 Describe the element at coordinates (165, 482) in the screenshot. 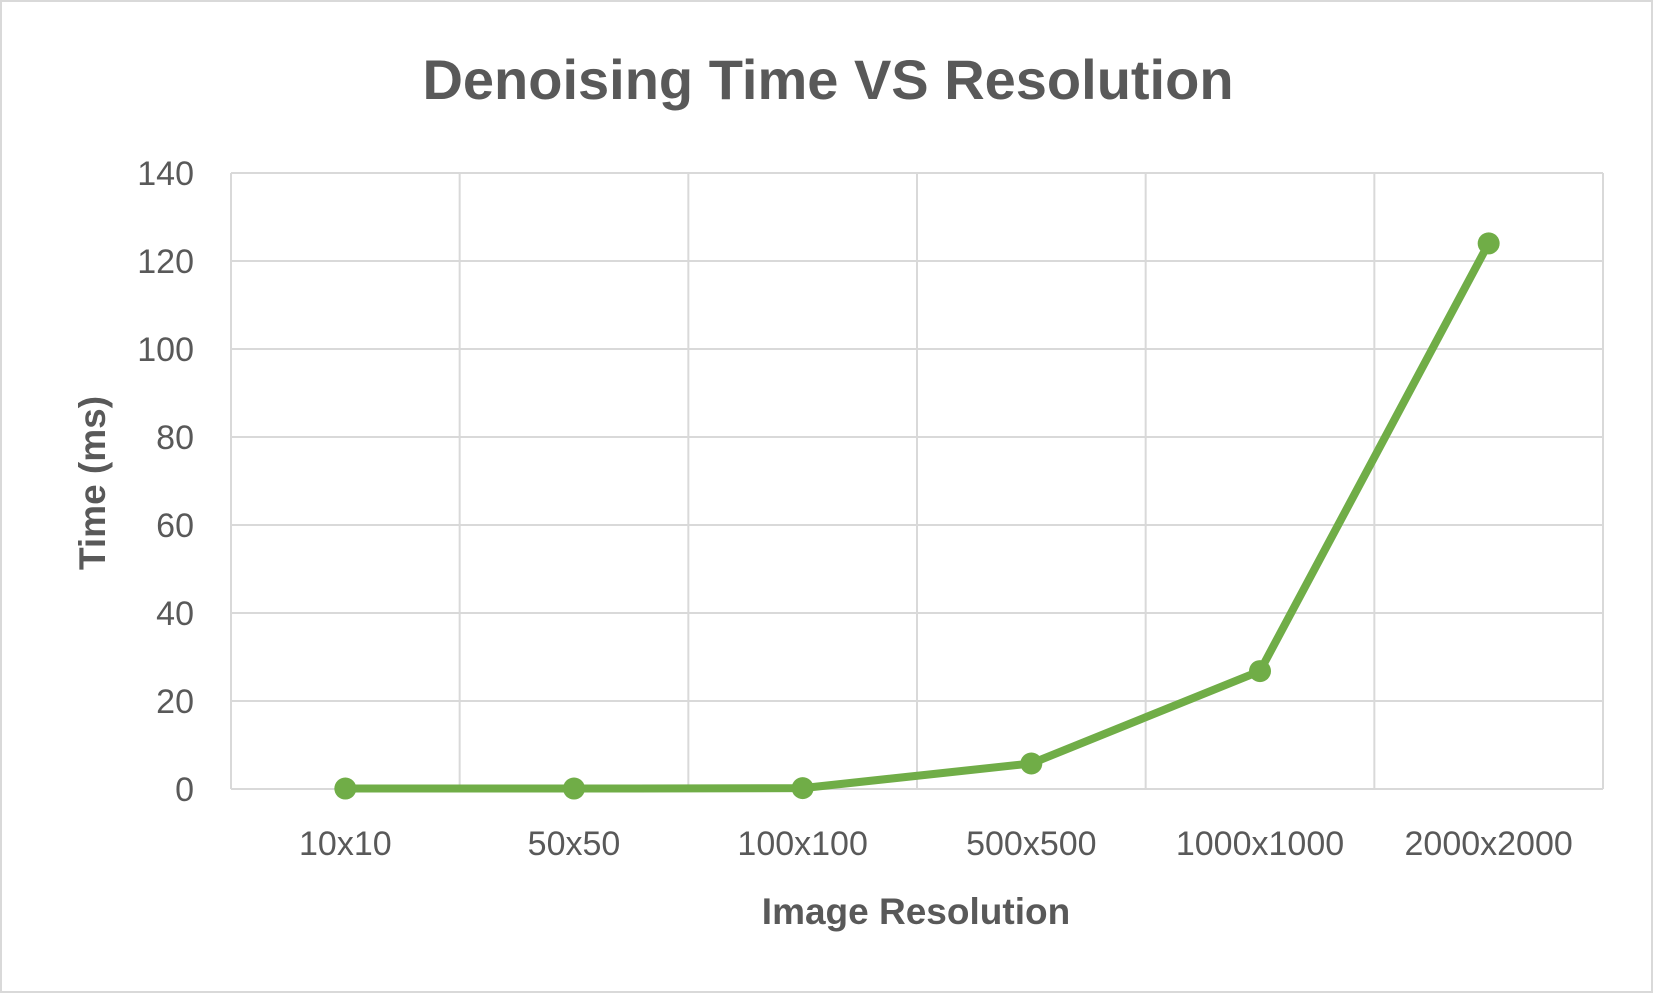

I see `y-axis-ticks: 0 20 40 60 80 100 120 140` at that location.